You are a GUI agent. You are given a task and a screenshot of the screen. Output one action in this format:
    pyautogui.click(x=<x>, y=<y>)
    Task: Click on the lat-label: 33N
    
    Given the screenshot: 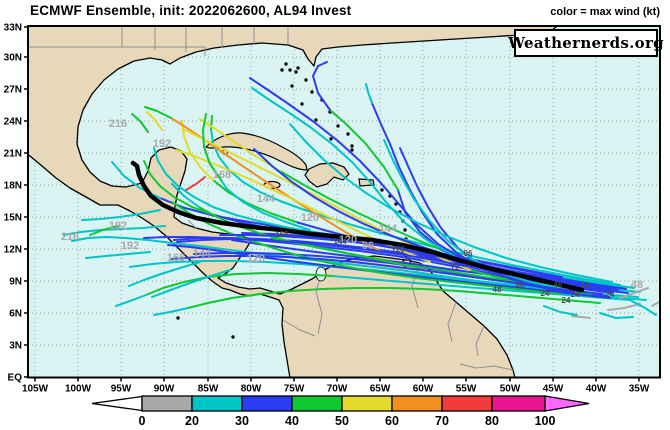 What is the action you would take?
    pyautogui.click(x=13, y=28)
    